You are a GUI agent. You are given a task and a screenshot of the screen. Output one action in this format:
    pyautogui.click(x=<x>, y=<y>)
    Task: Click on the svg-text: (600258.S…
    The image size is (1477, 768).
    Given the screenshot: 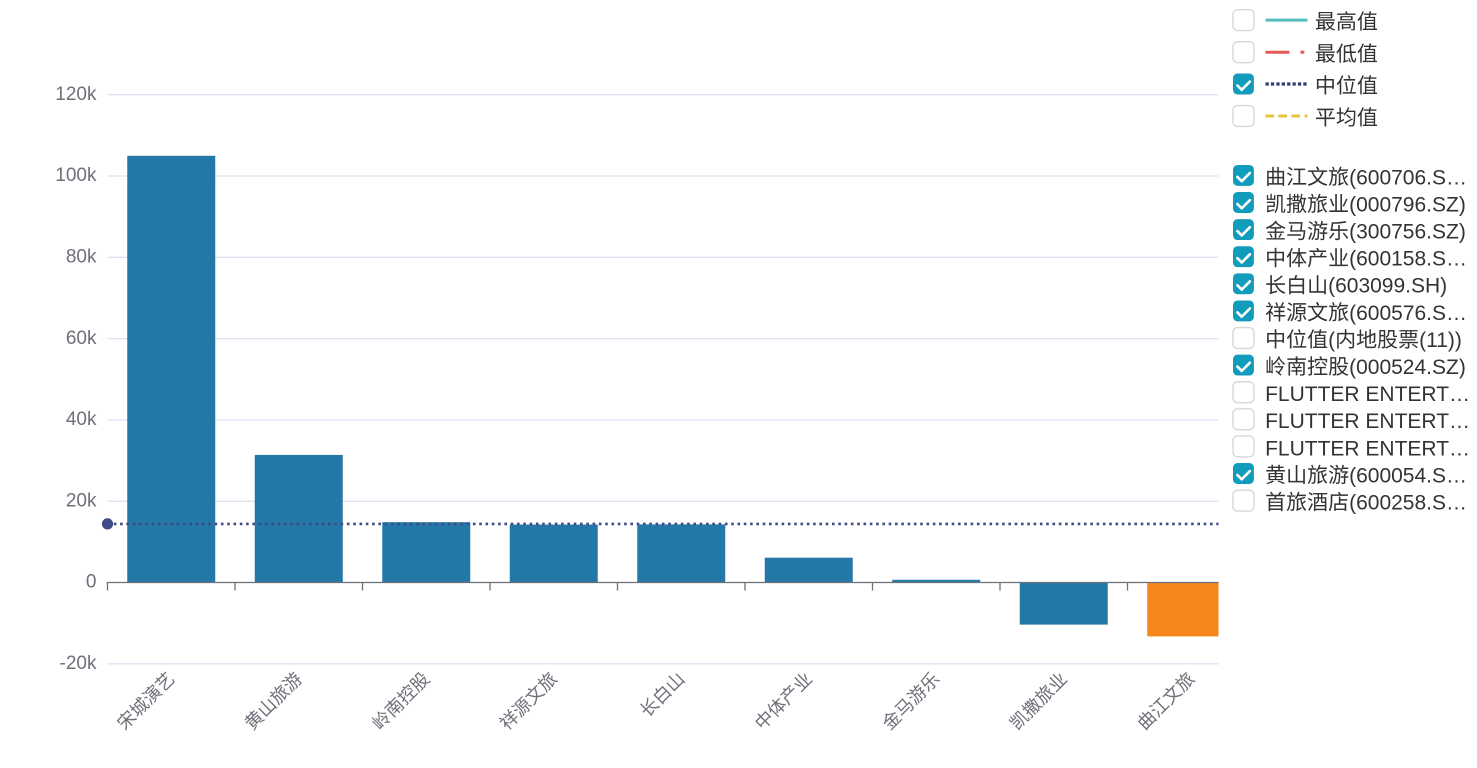 What is the action you would take?
    pyautogui.click(x=1408, y=502)
    